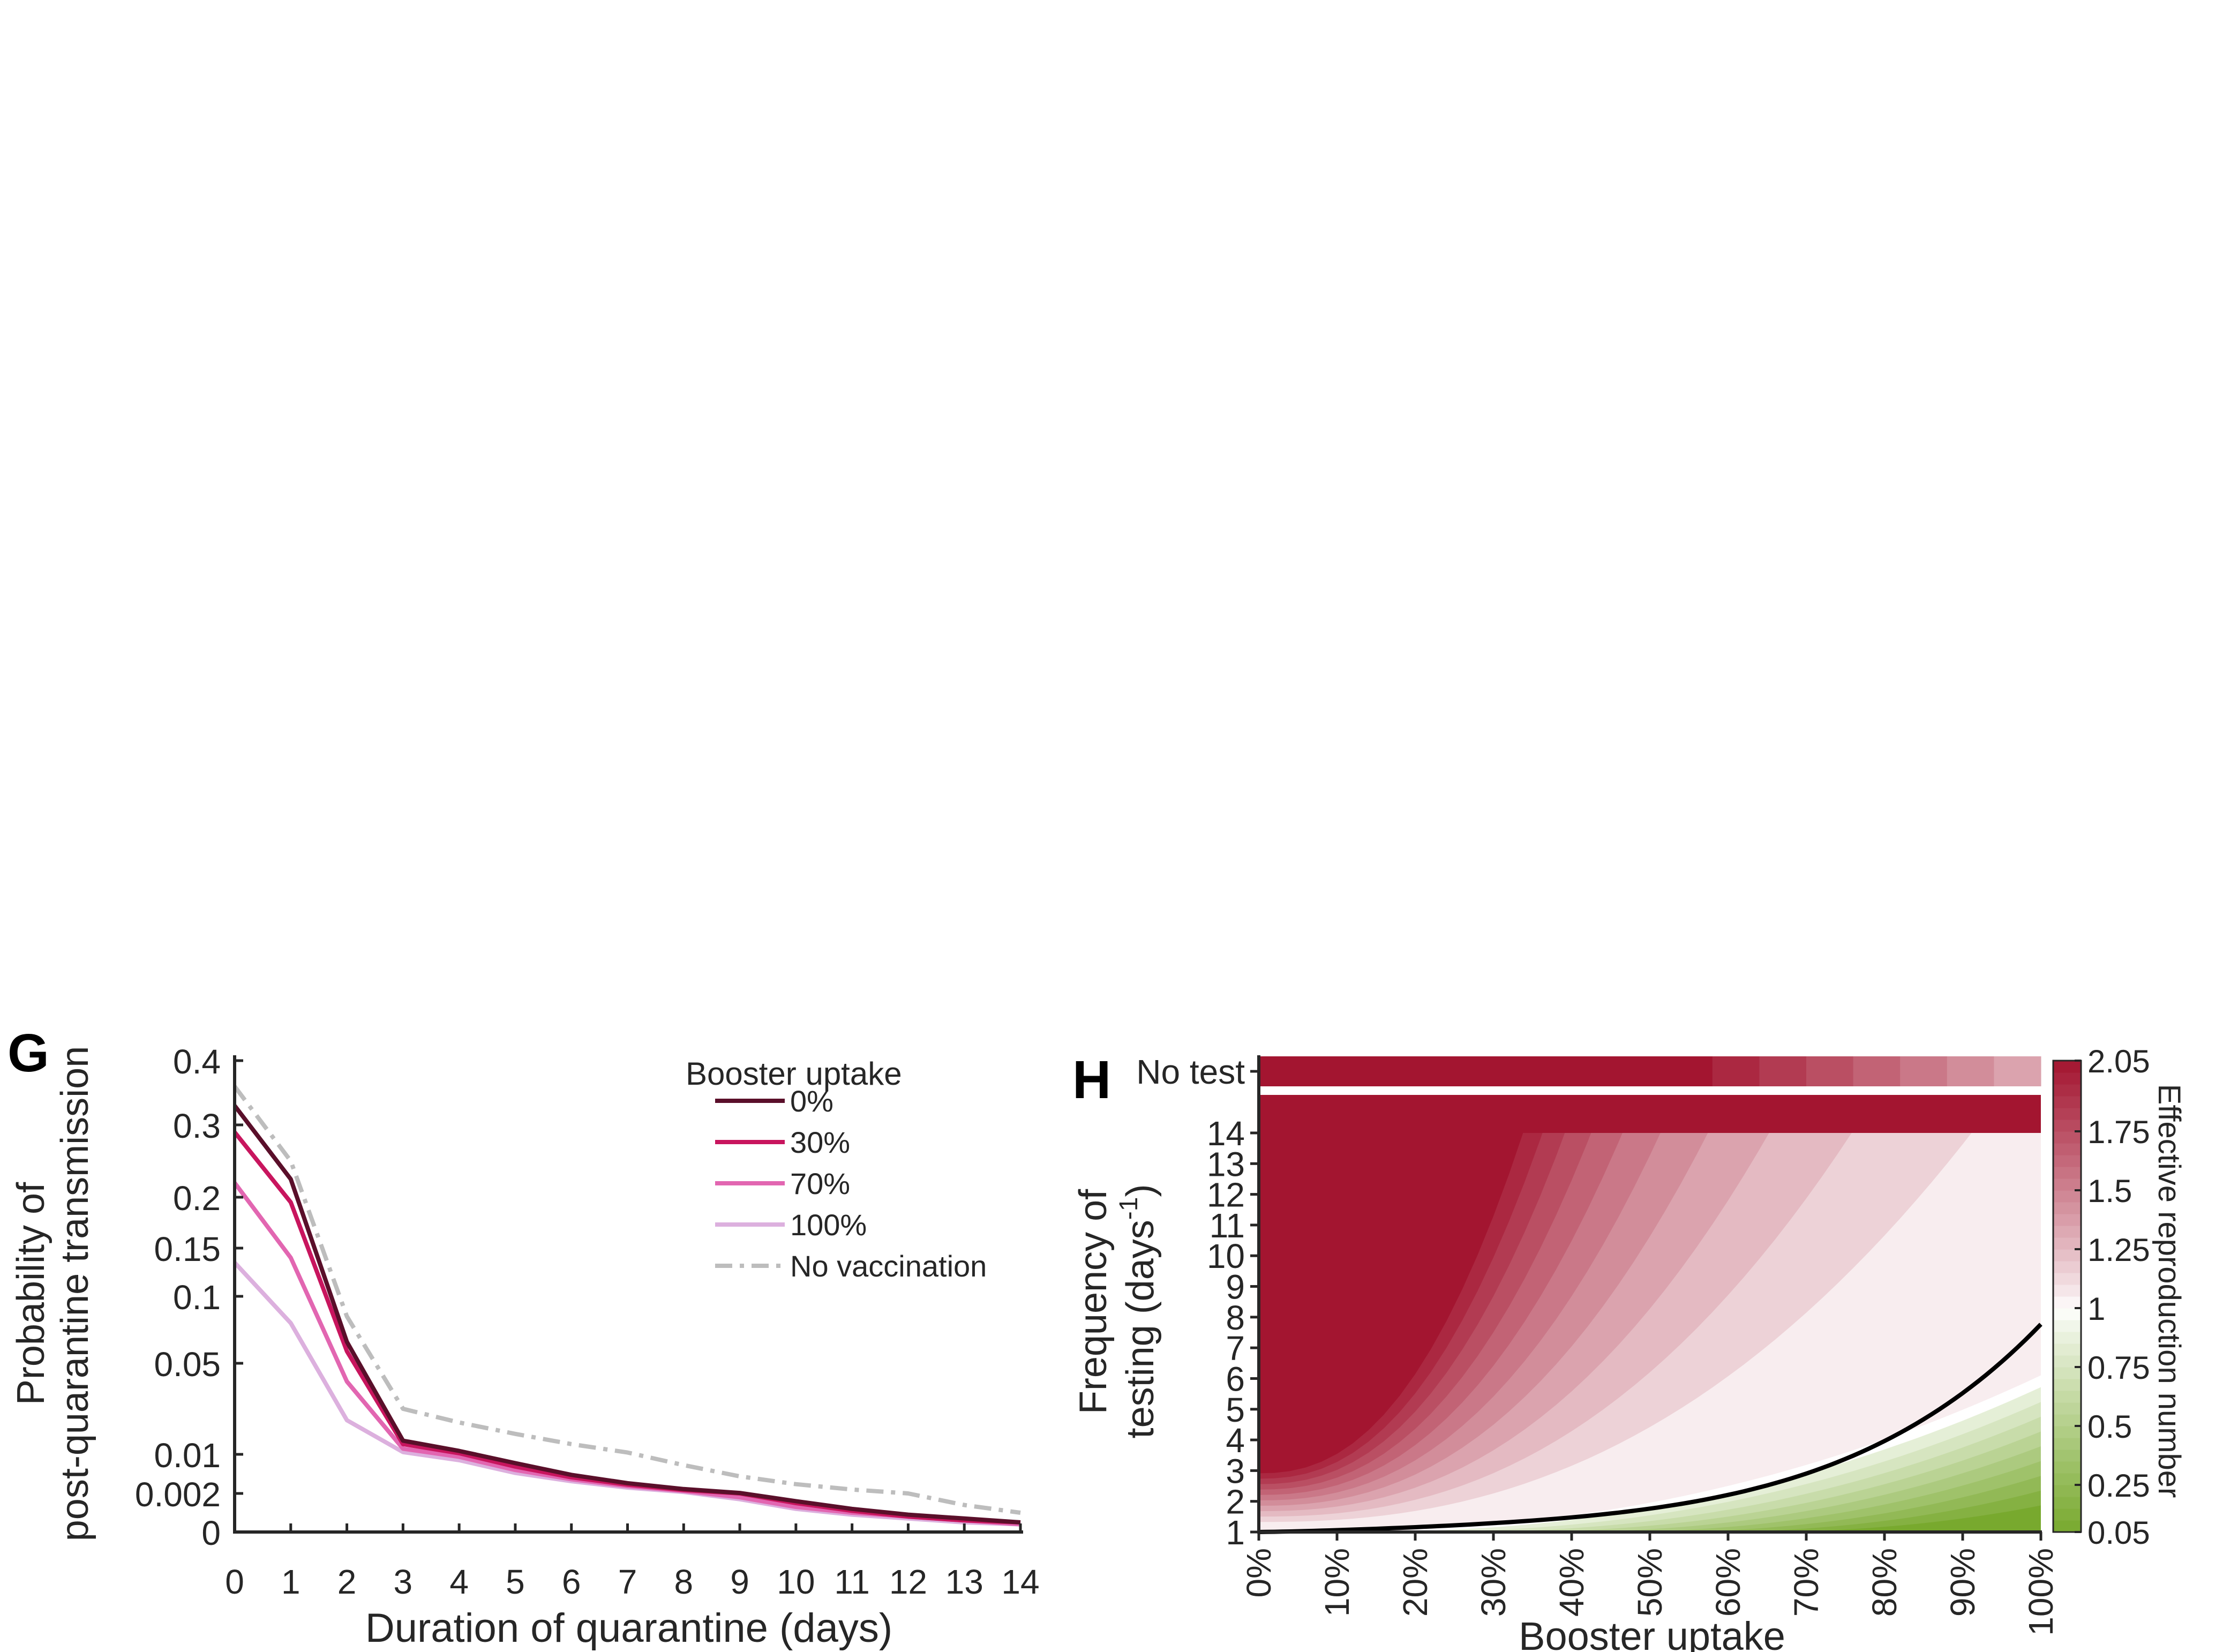 This screenshot has height=1652, width=2223. I want to click on colorbar-tick-label: 0.25, so click(2118, 1486).